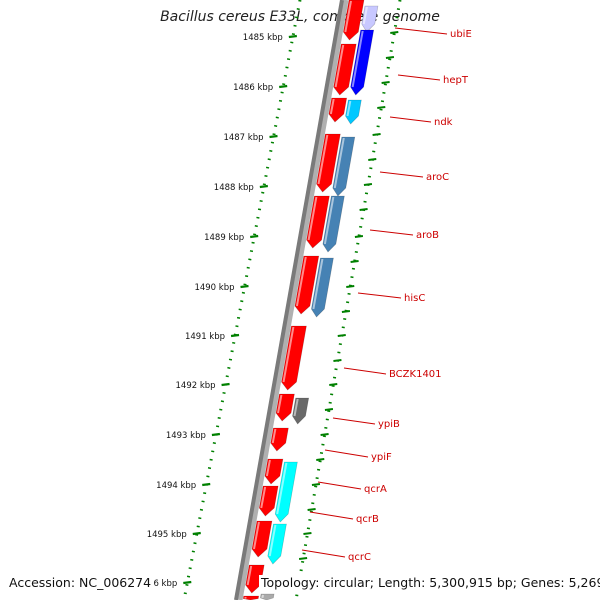 This screenshot has width=600, height=600. Describe the element at coordinates (584, 582) in the screenshot. I see `genes-value: 5,269` at that location.